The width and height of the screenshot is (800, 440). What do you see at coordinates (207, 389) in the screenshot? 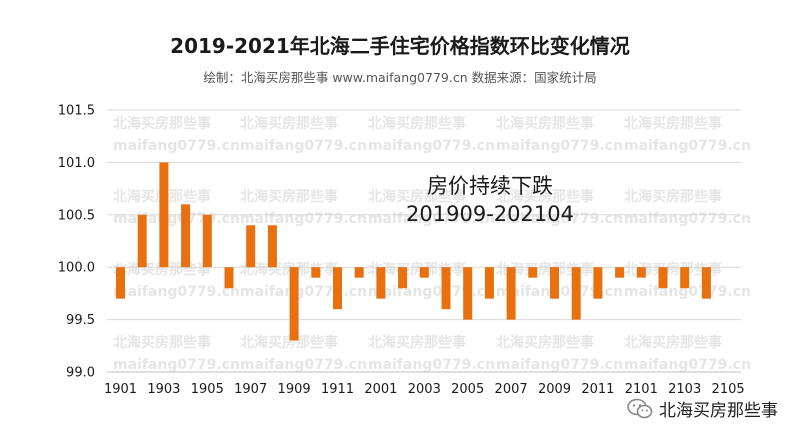
I see `x-tick-label: 1905` at bounding box center [207, 389].